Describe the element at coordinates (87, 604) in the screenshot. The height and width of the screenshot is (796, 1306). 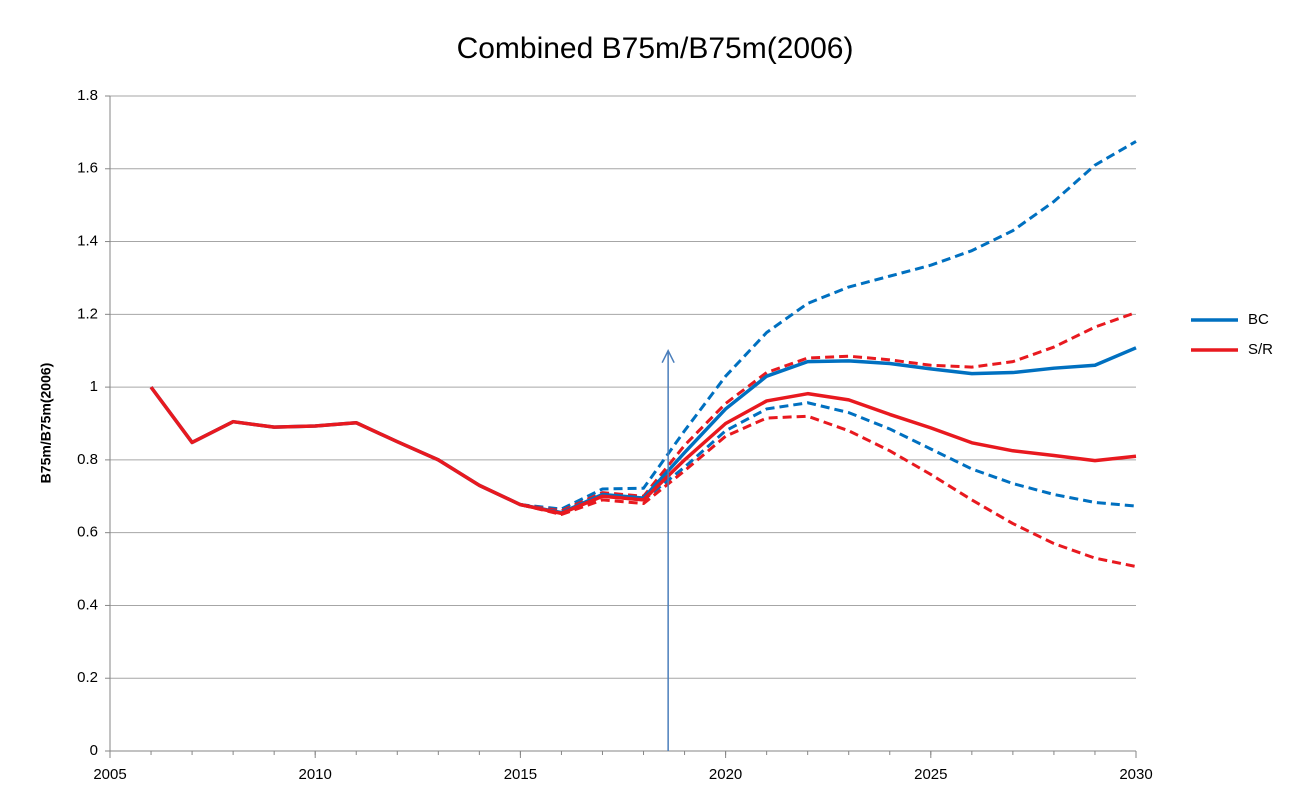
I see `y-tick-label: 0.4` at that location.